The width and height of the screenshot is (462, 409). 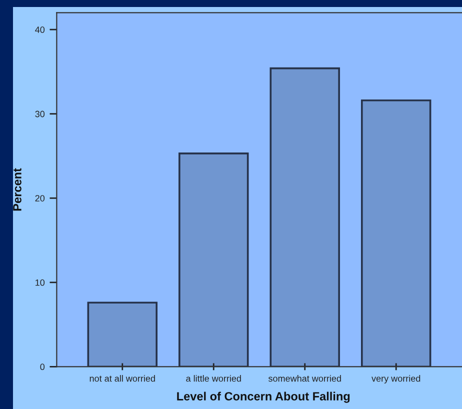 What do you see at coordinates (40, 282) in the screenshot?
I see `y-tick-label: 10` at bounding box center [40, 282].